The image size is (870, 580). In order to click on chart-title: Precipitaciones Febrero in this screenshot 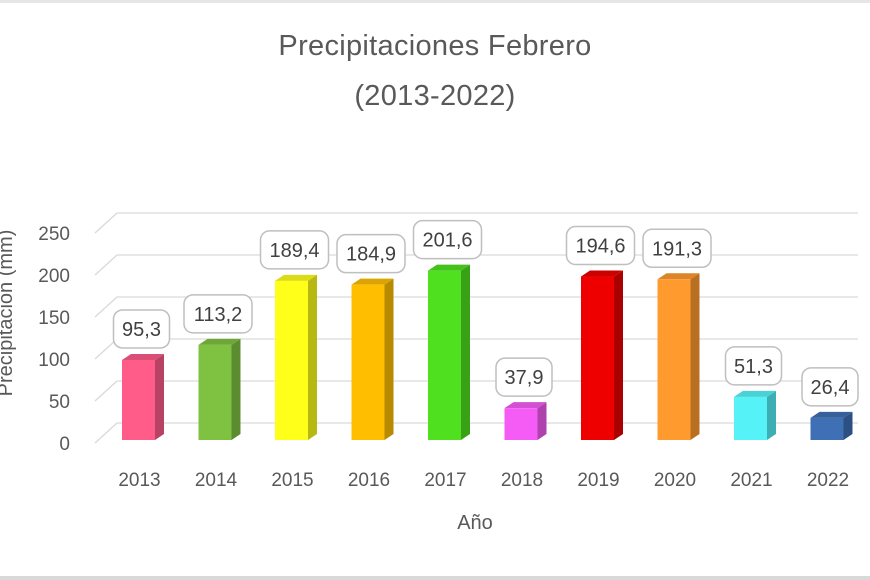, I will do `click(435, 46)`.